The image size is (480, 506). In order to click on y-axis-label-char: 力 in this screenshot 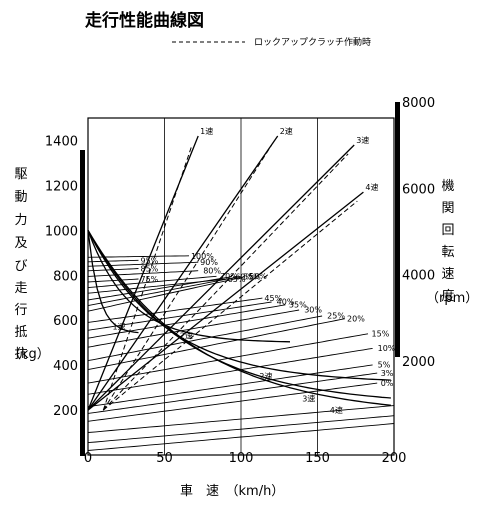, I will do `click(20, 220)`.